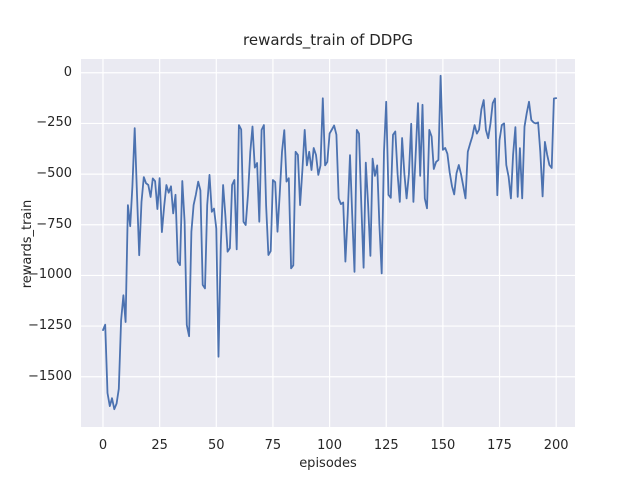 The height and width of the screenshot is (480, 640). What do you see at coordinates (386, 445) in the screenshot?
I see `x-tick-label: 125` at bounding box center [386, 445].